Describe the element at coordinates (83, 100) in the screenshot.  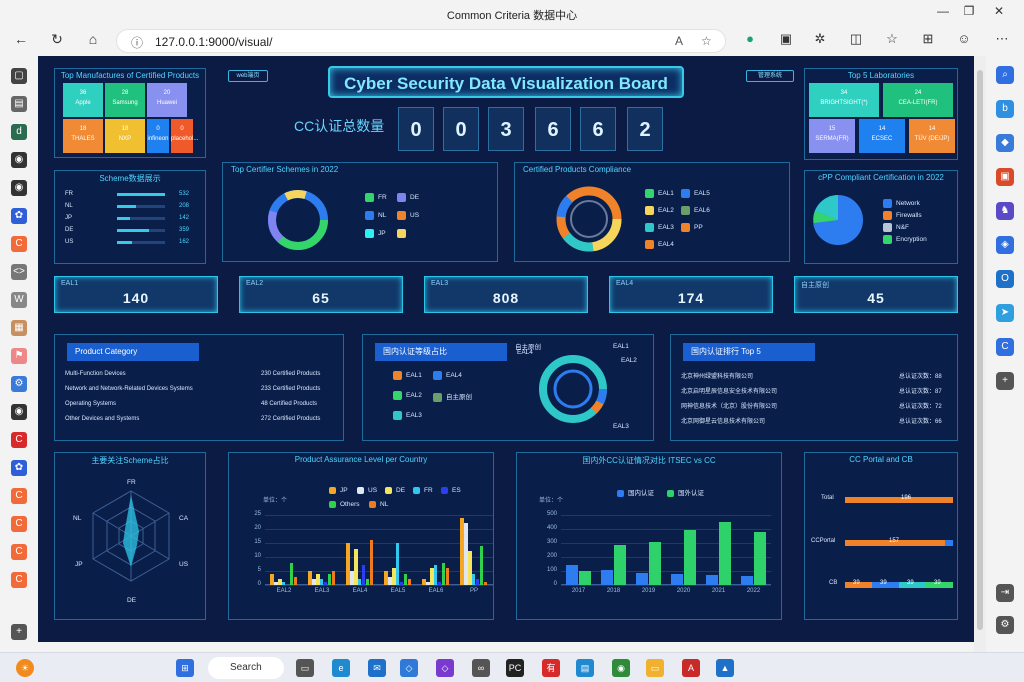
I see `manufacturer-tile: 36 Apple` at that location.